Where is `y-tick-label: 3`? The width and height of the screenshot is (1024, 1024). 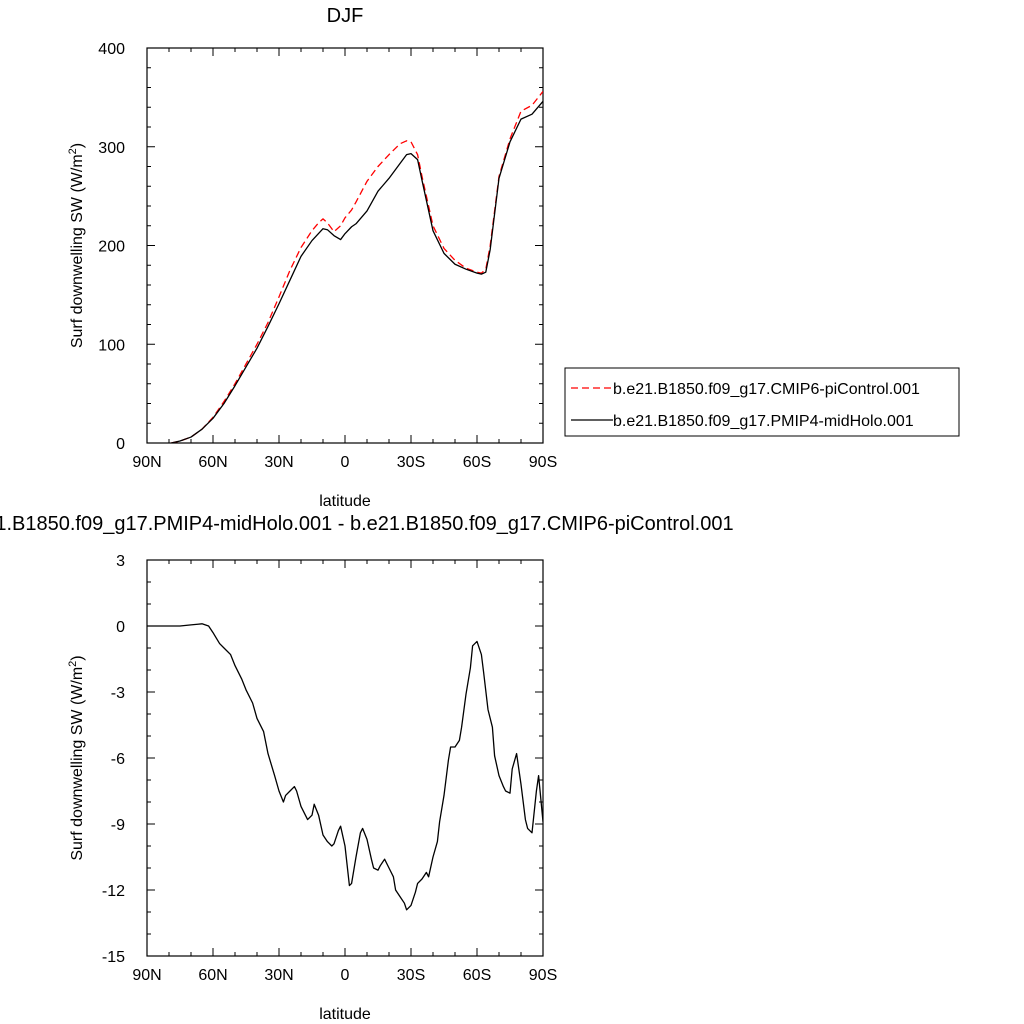 y-tick-label: 3 is located at coordinates (120, 561).